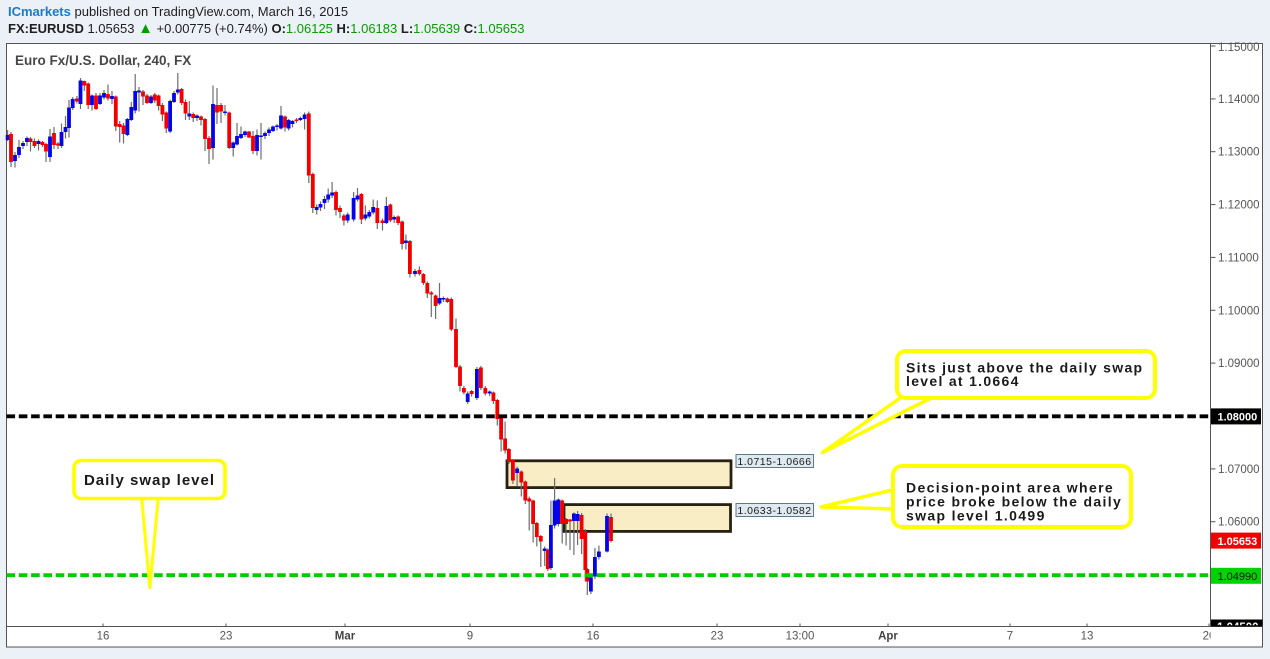 This screenshot has height=659, width=1270. What do you see at coordinates (1087, 637) in the screenshot?
I see `svg-text: 13` at bounding box center [1087, 637].